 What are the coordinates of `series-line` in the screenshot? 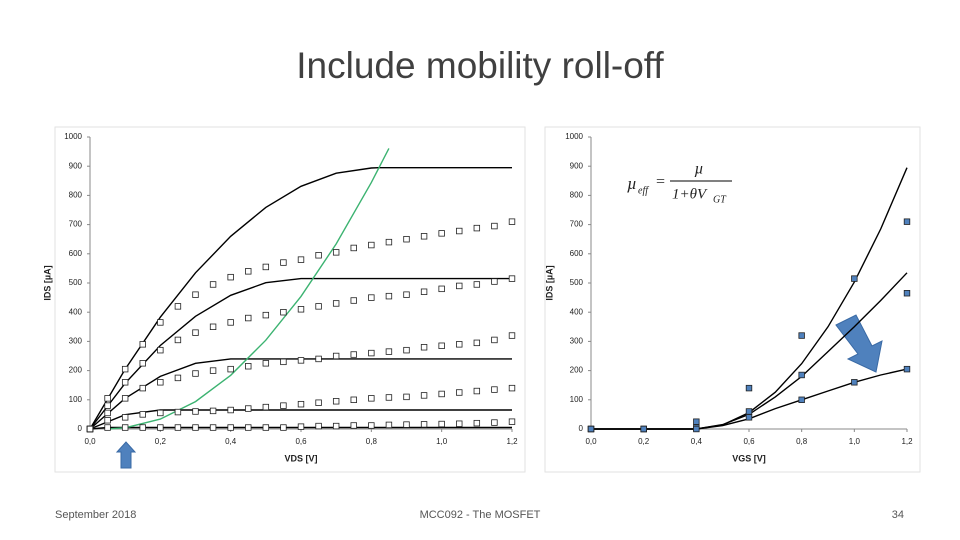 It's located at (300, 394).